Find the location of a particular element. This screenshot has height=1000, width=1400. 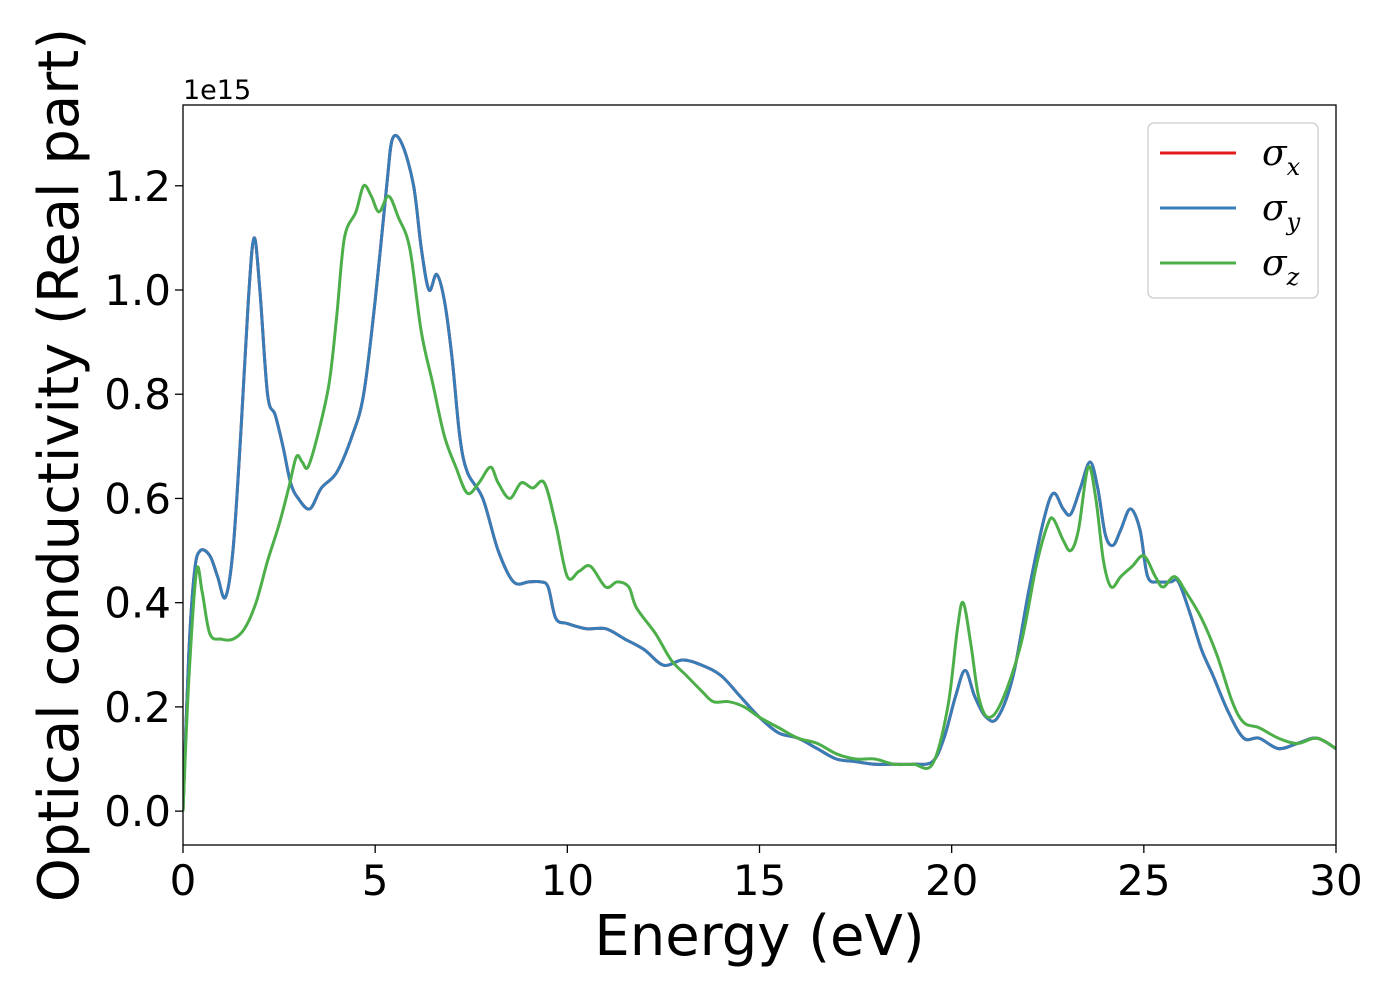

legend-label-z: σz is located at coordinates (1281, 267).